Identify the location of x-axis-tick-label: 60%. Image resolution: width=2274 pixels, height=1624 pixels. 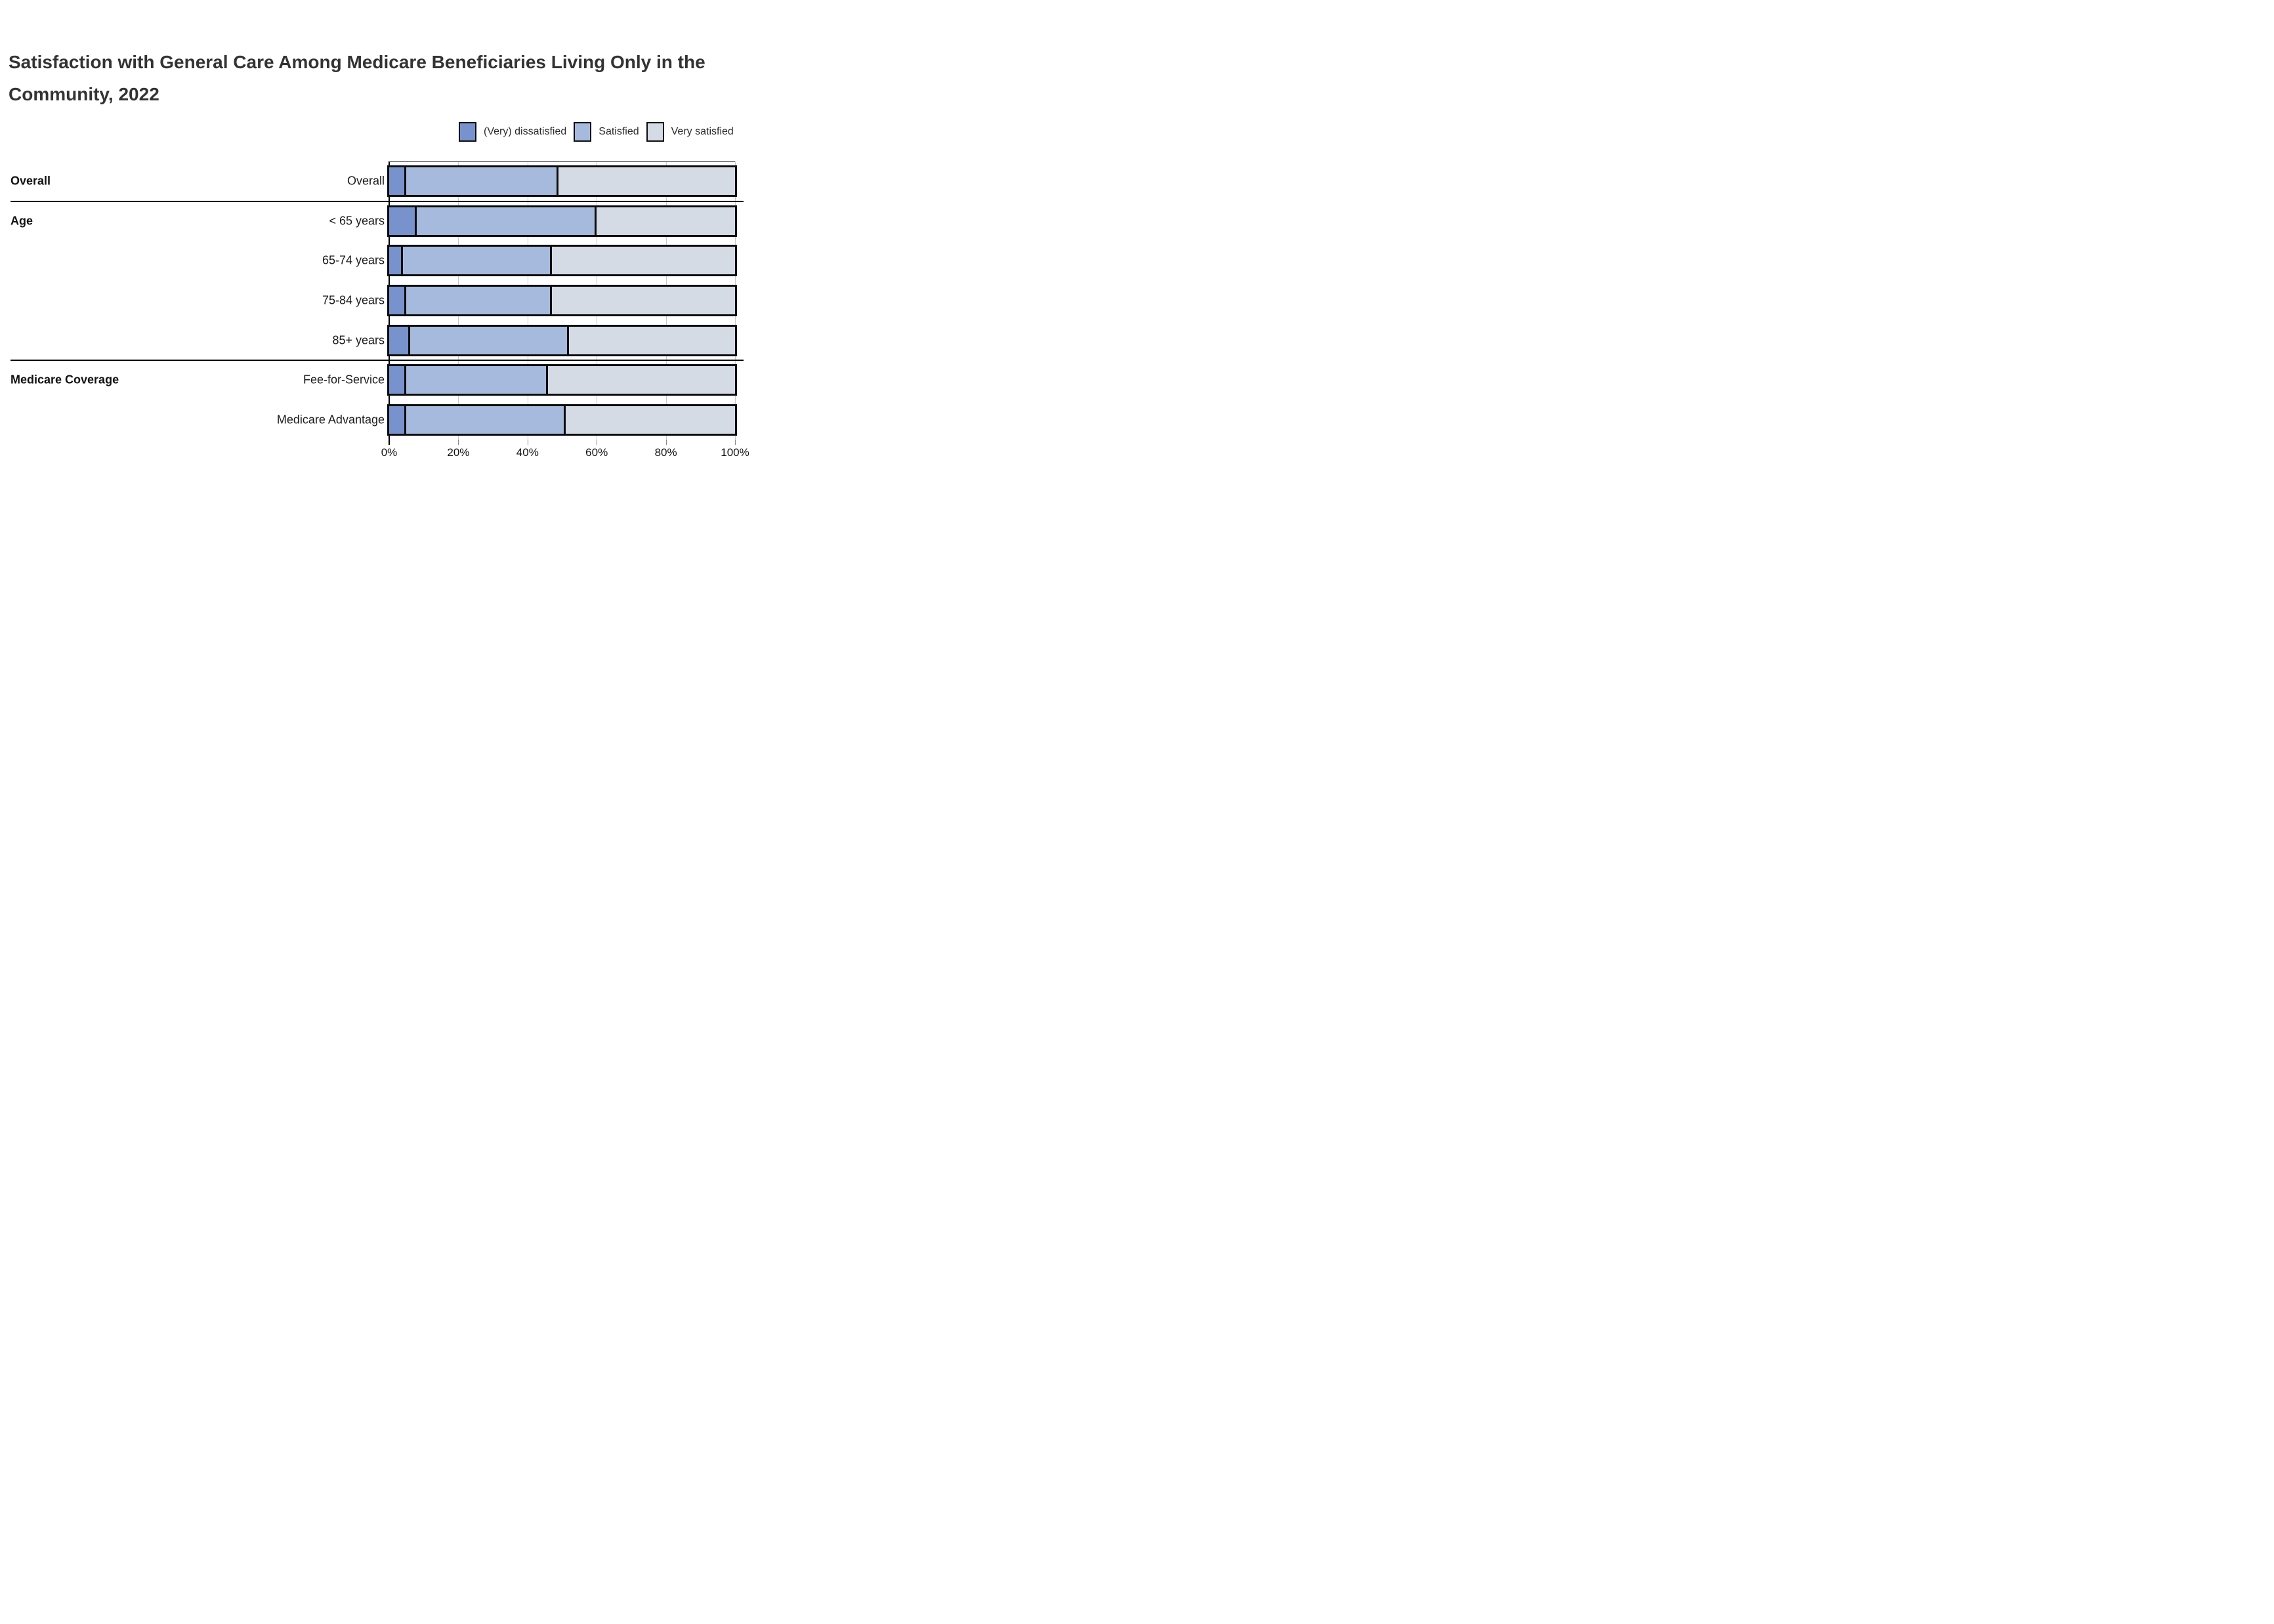
(596, 452).